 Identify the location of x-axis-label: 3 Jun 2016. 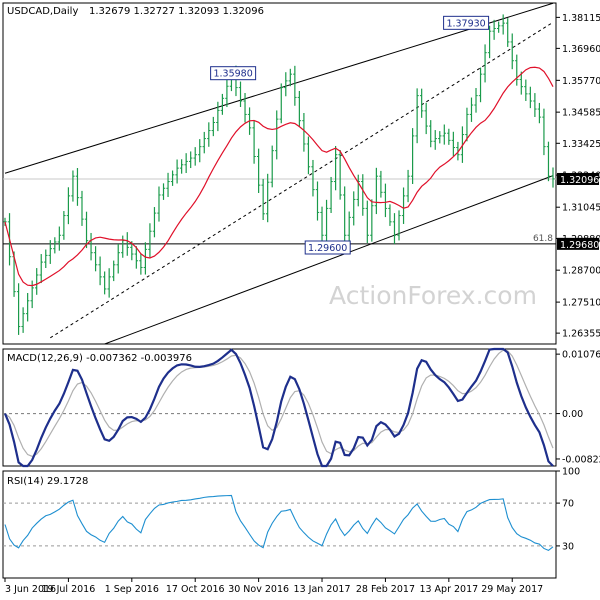
(30, 589).